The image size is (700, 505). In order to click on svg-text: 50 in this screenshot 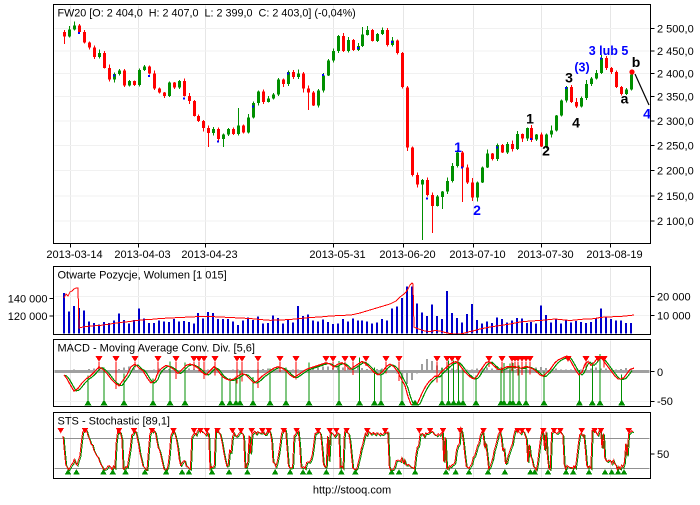, I will do `click(663, 455)`.